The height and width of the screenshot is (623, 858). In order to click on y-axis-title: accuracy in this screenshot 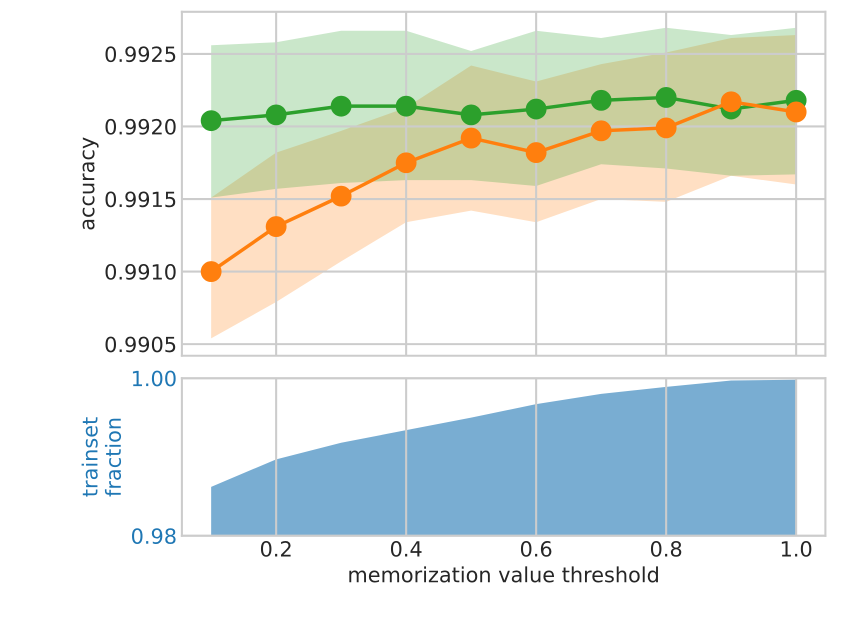, I will do `click(90, 183)`.